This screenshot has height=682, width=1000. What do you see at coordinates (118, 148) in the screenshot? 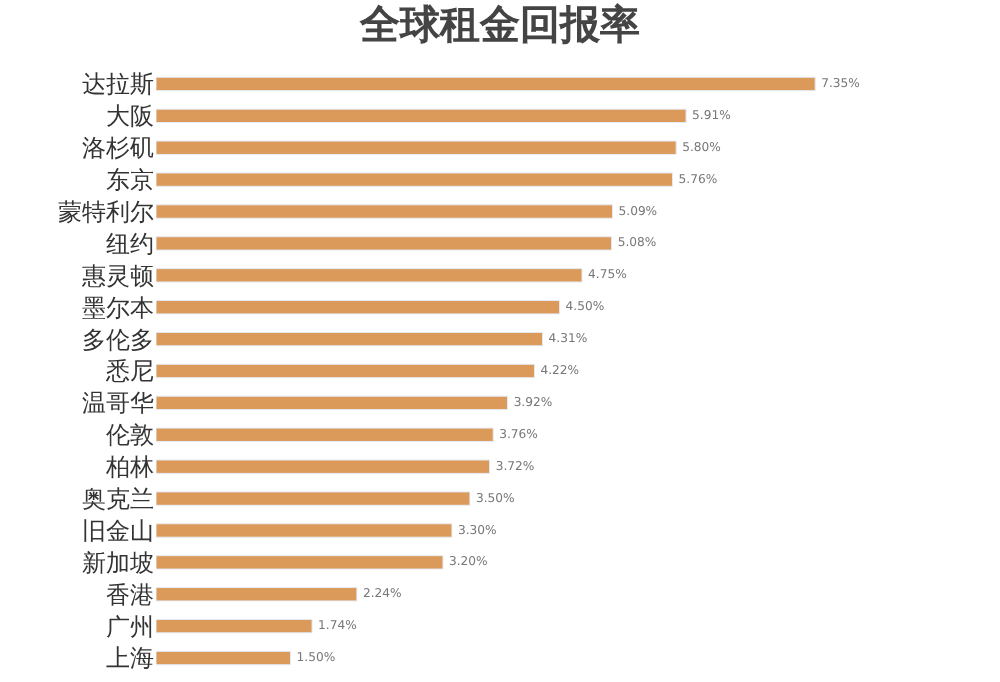
I see `y-tick-label: 洛杉矶` at bounding box center [118, 148].